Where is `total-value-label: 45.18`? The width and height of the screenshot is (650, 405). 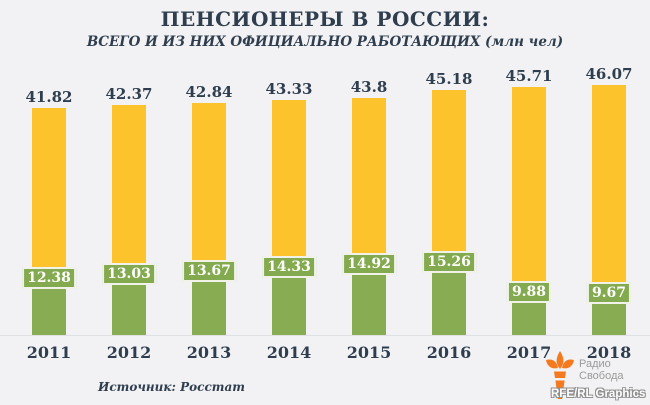
total-value-label: 45.18 is located at coordinates (449, 79).